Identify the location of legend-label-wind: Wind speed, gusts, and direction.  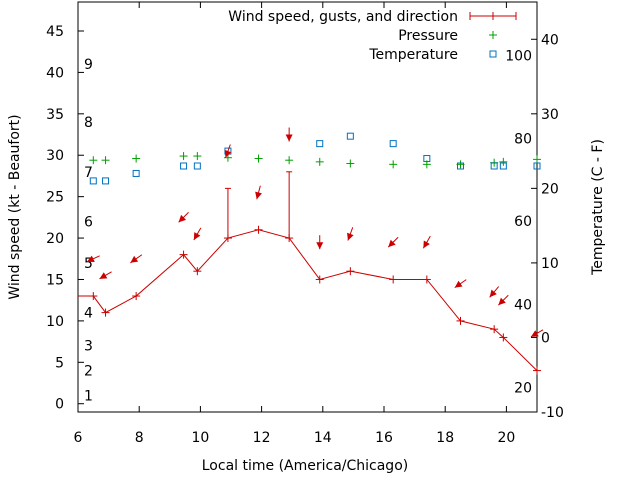
(343, 17).